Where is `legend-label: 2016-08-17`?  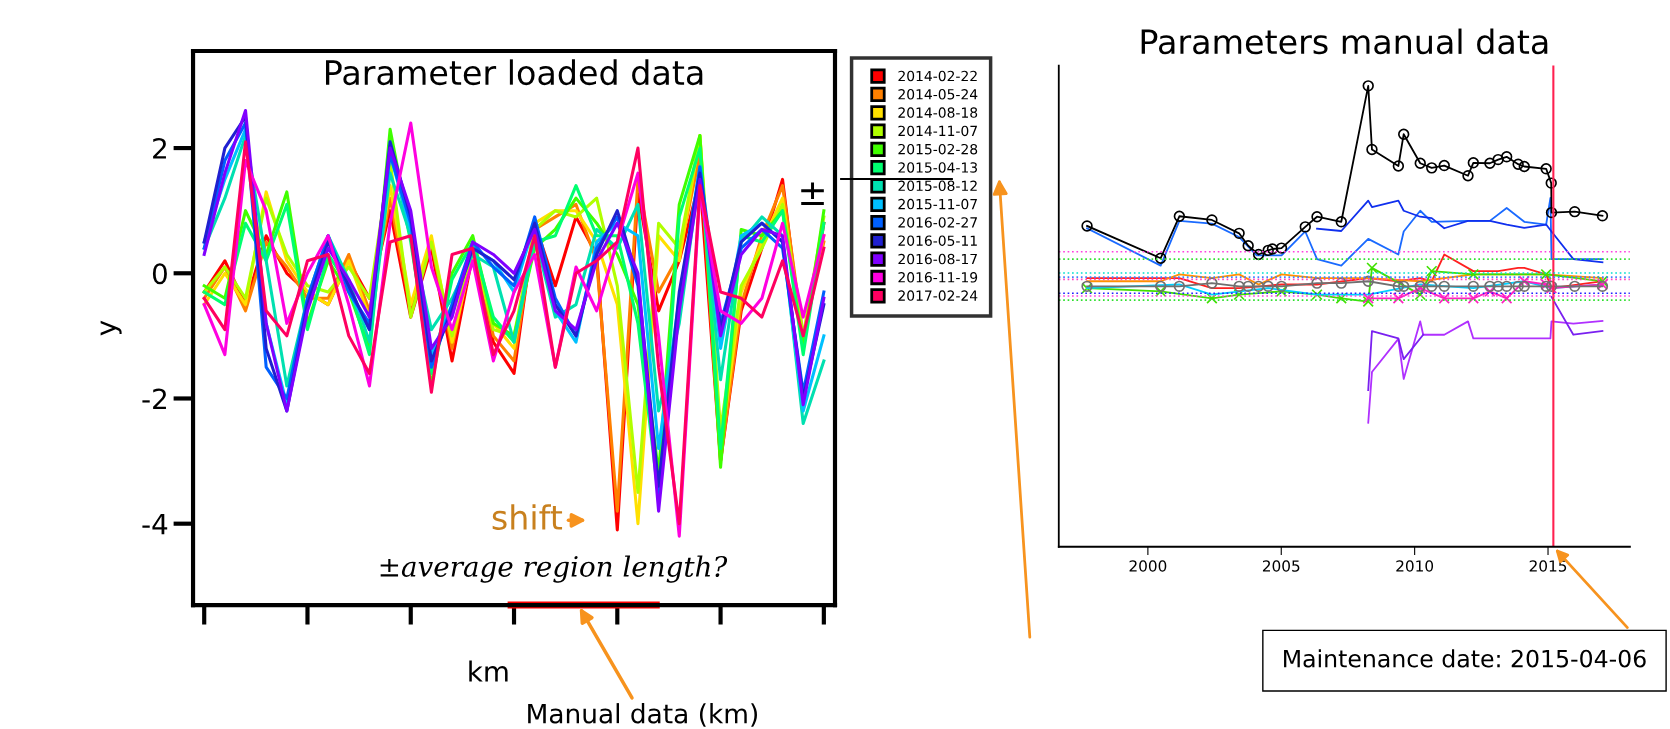 legend-label: 2016-08-17 is located at coordinates (937, 259).